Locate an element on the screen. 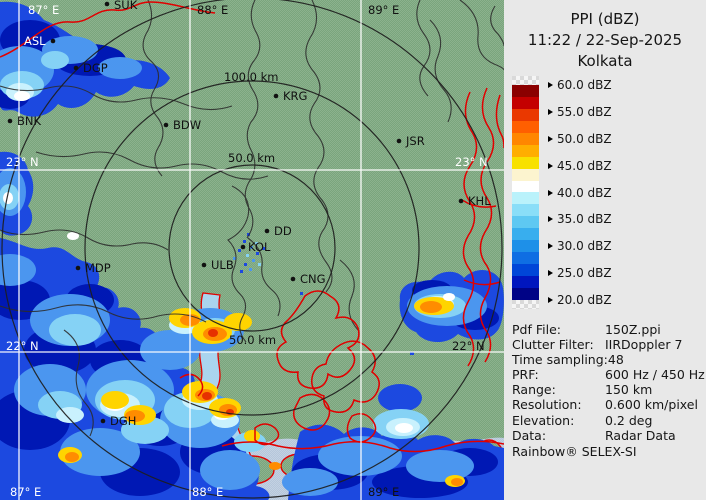  city-dot-cng is located at coordinates (293, 279).